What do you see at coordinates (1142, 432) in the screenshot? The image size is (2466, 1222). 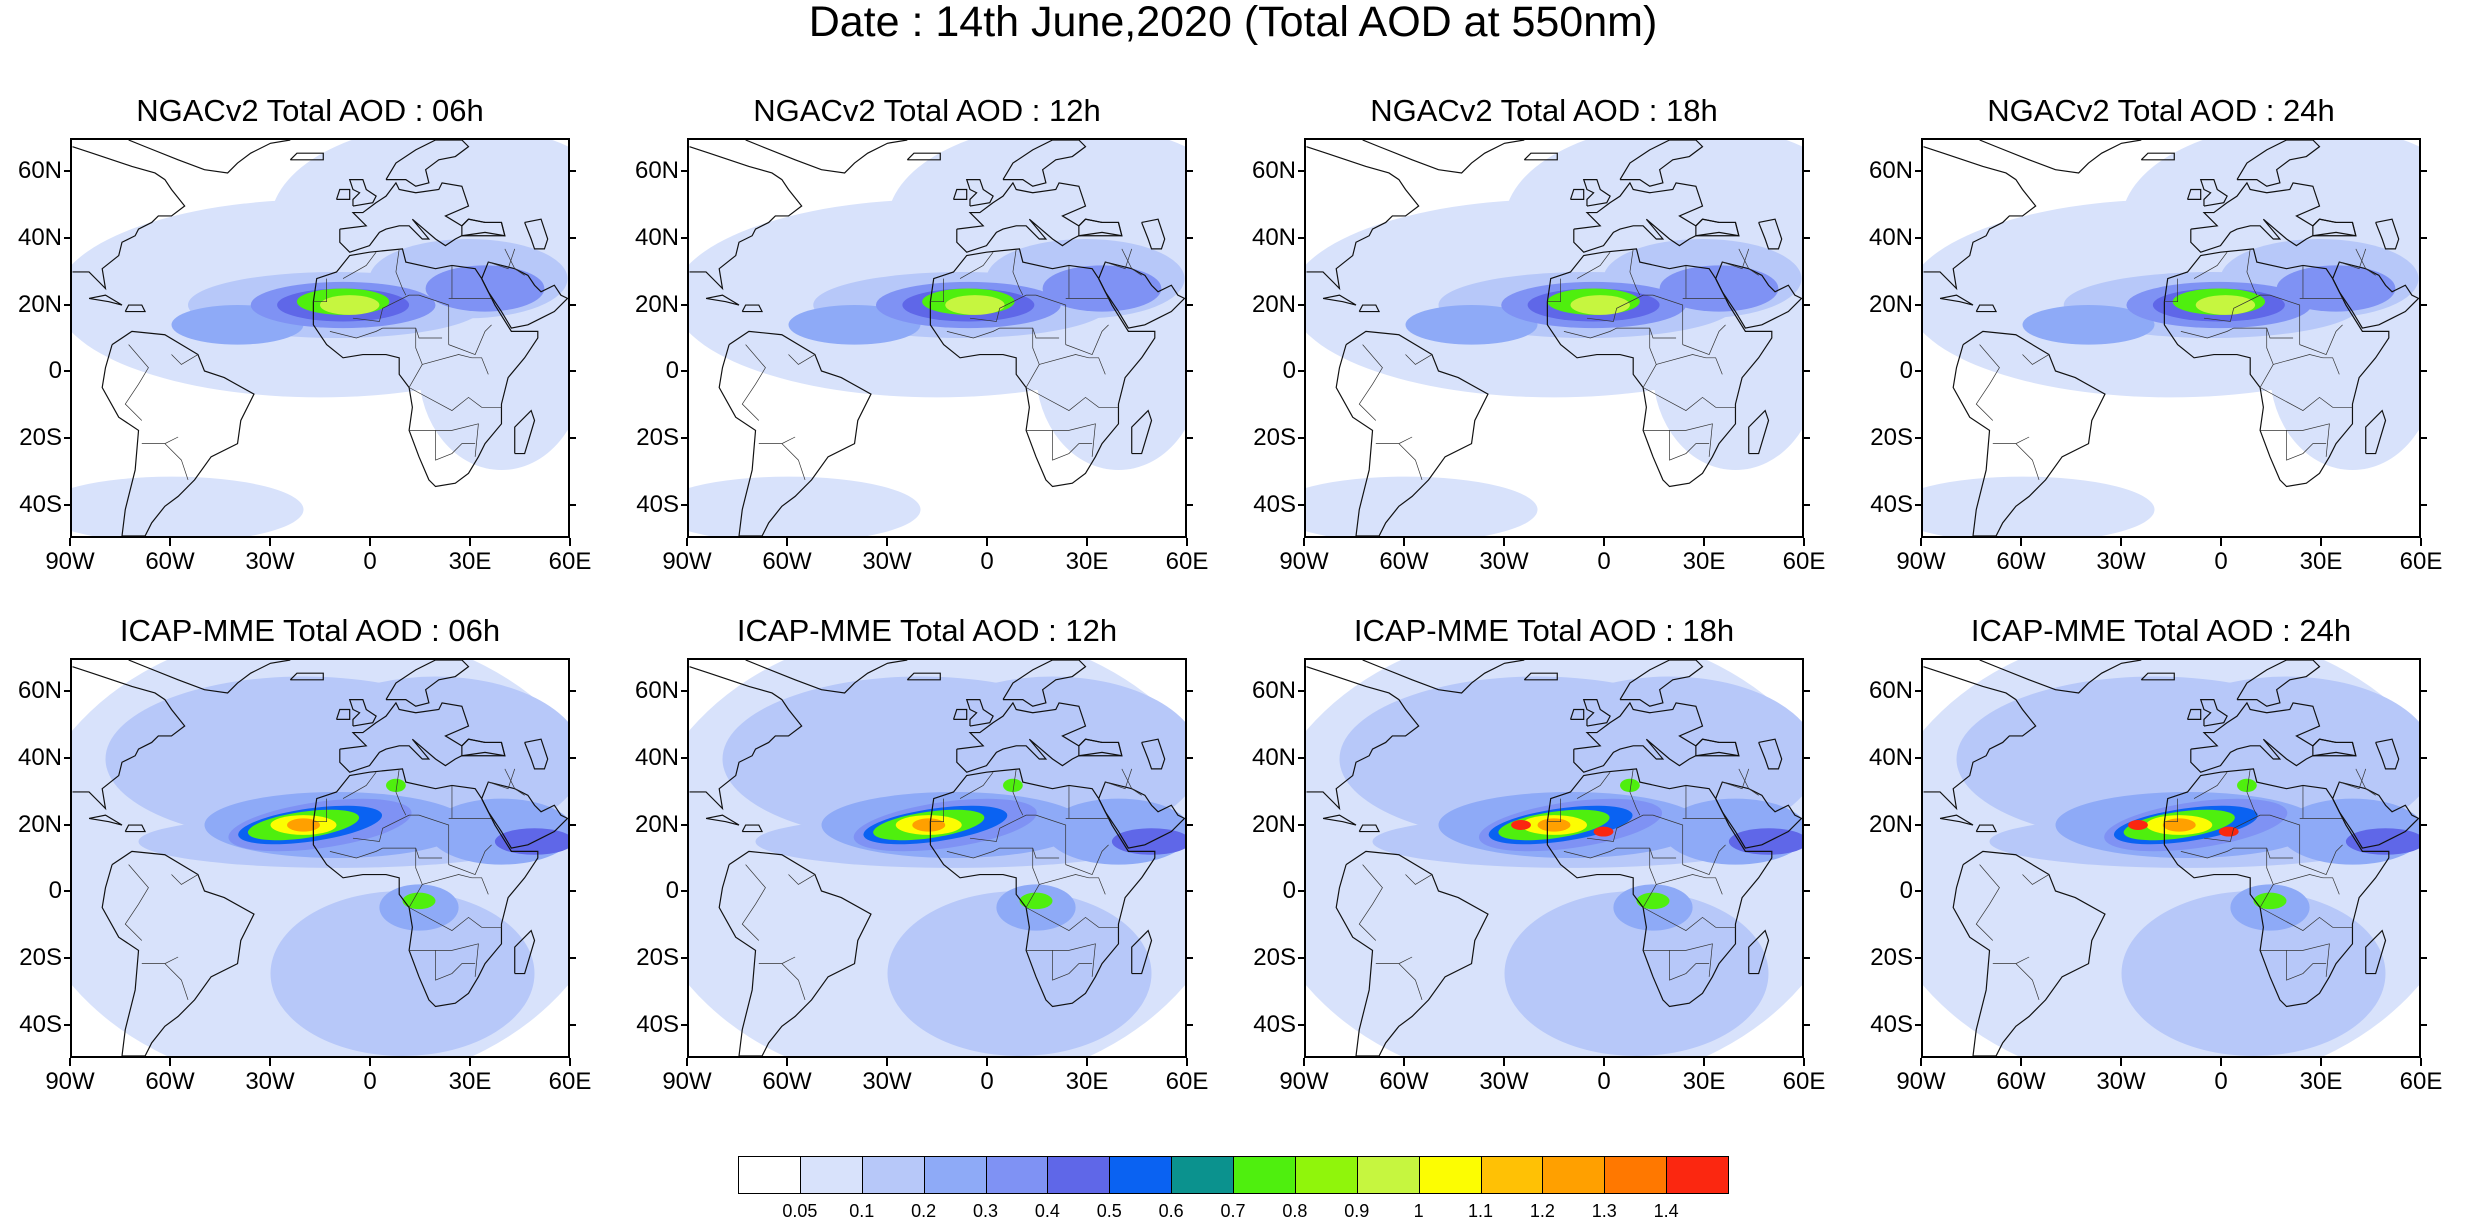 I see `coastline-madagascar` at bounding box center [1142, 432].